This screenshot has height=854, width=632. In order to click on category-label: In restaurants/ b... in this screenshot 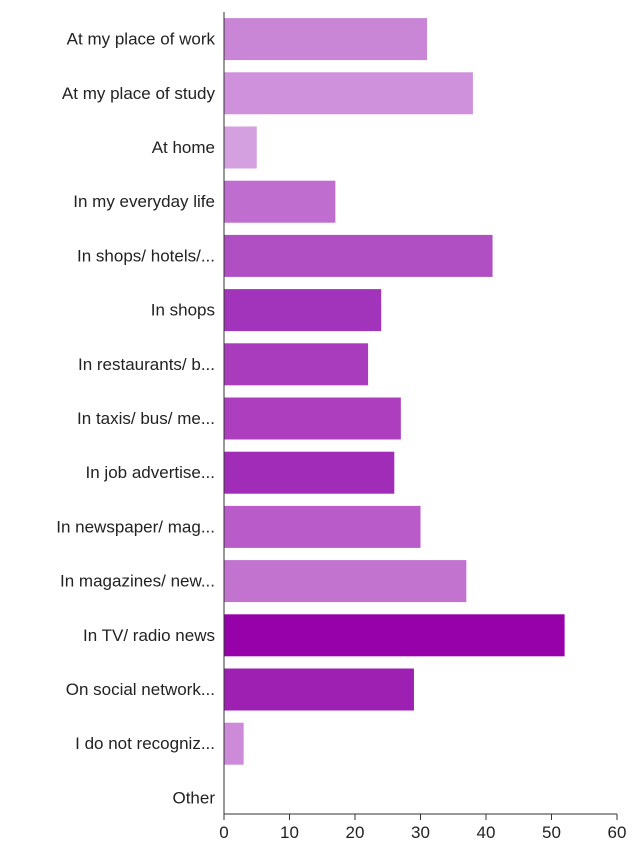, I will do `click(146, 364)`.